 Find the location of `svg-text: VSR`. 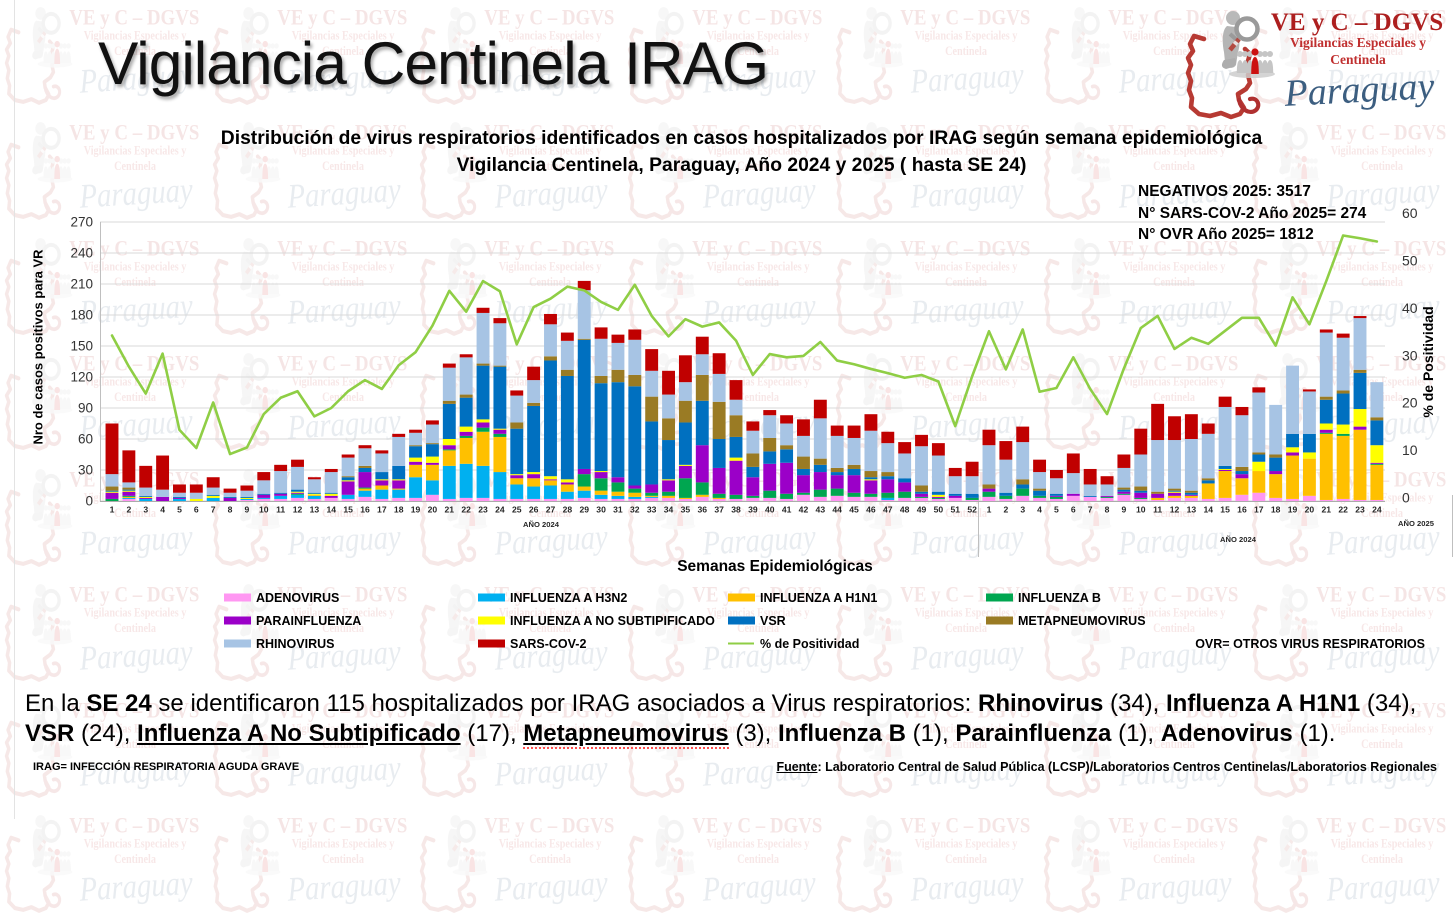

svg-text: VSR is located at coordinates (773, 621).